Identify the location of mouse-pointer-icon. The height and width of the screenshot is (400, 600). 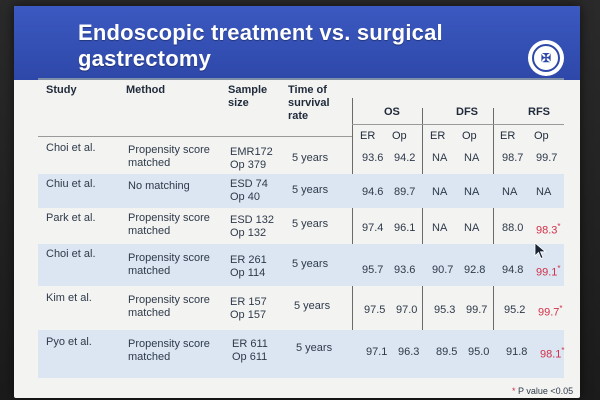
(540, 251).